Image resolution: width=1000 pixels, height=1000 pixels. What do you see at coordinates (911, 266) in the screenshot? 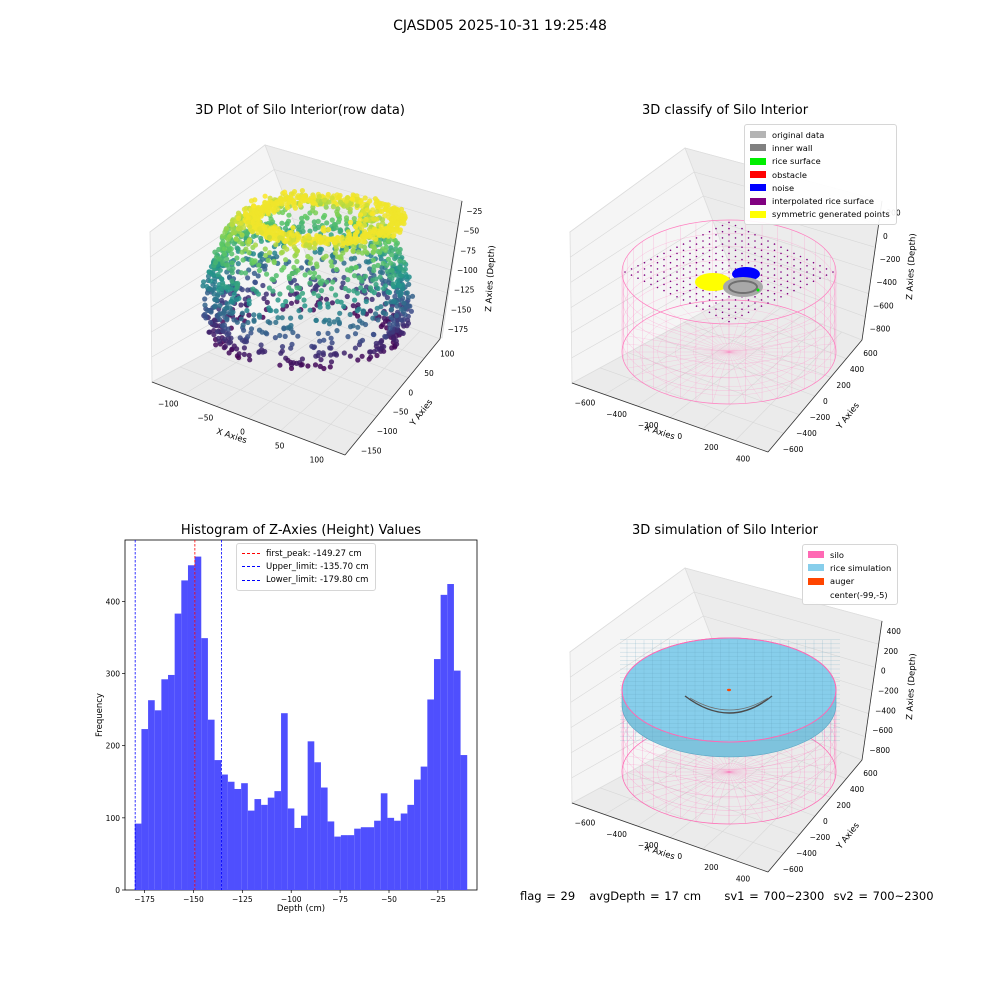
I see `panel2-z-axis-label: Z Axies (Depth)` at bounding box center [911, 266].